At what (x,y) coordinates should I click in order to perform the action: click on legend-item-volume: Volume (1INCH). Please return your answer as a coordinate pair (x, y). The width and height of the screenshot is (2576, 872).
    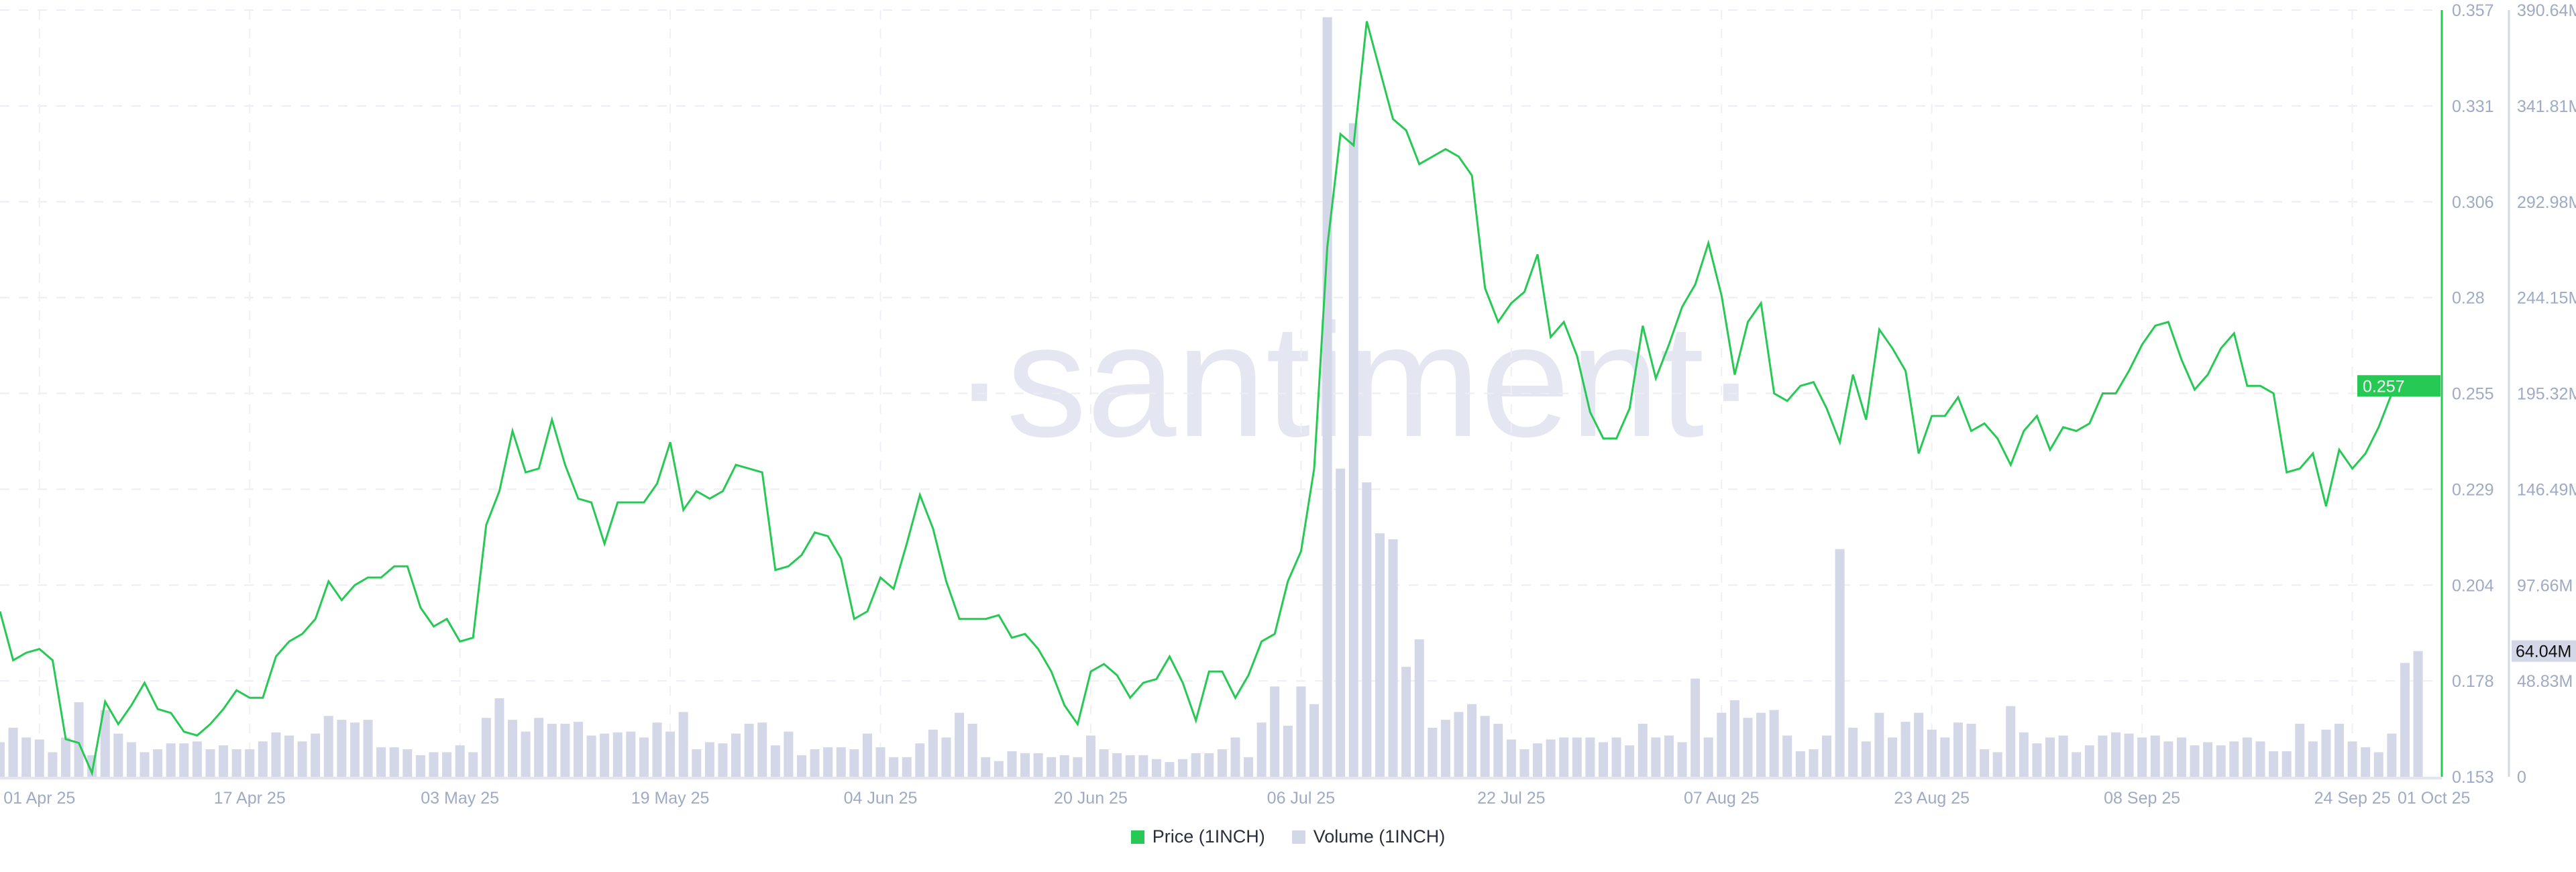
    Looking at the image, I should click on (1368, 836).